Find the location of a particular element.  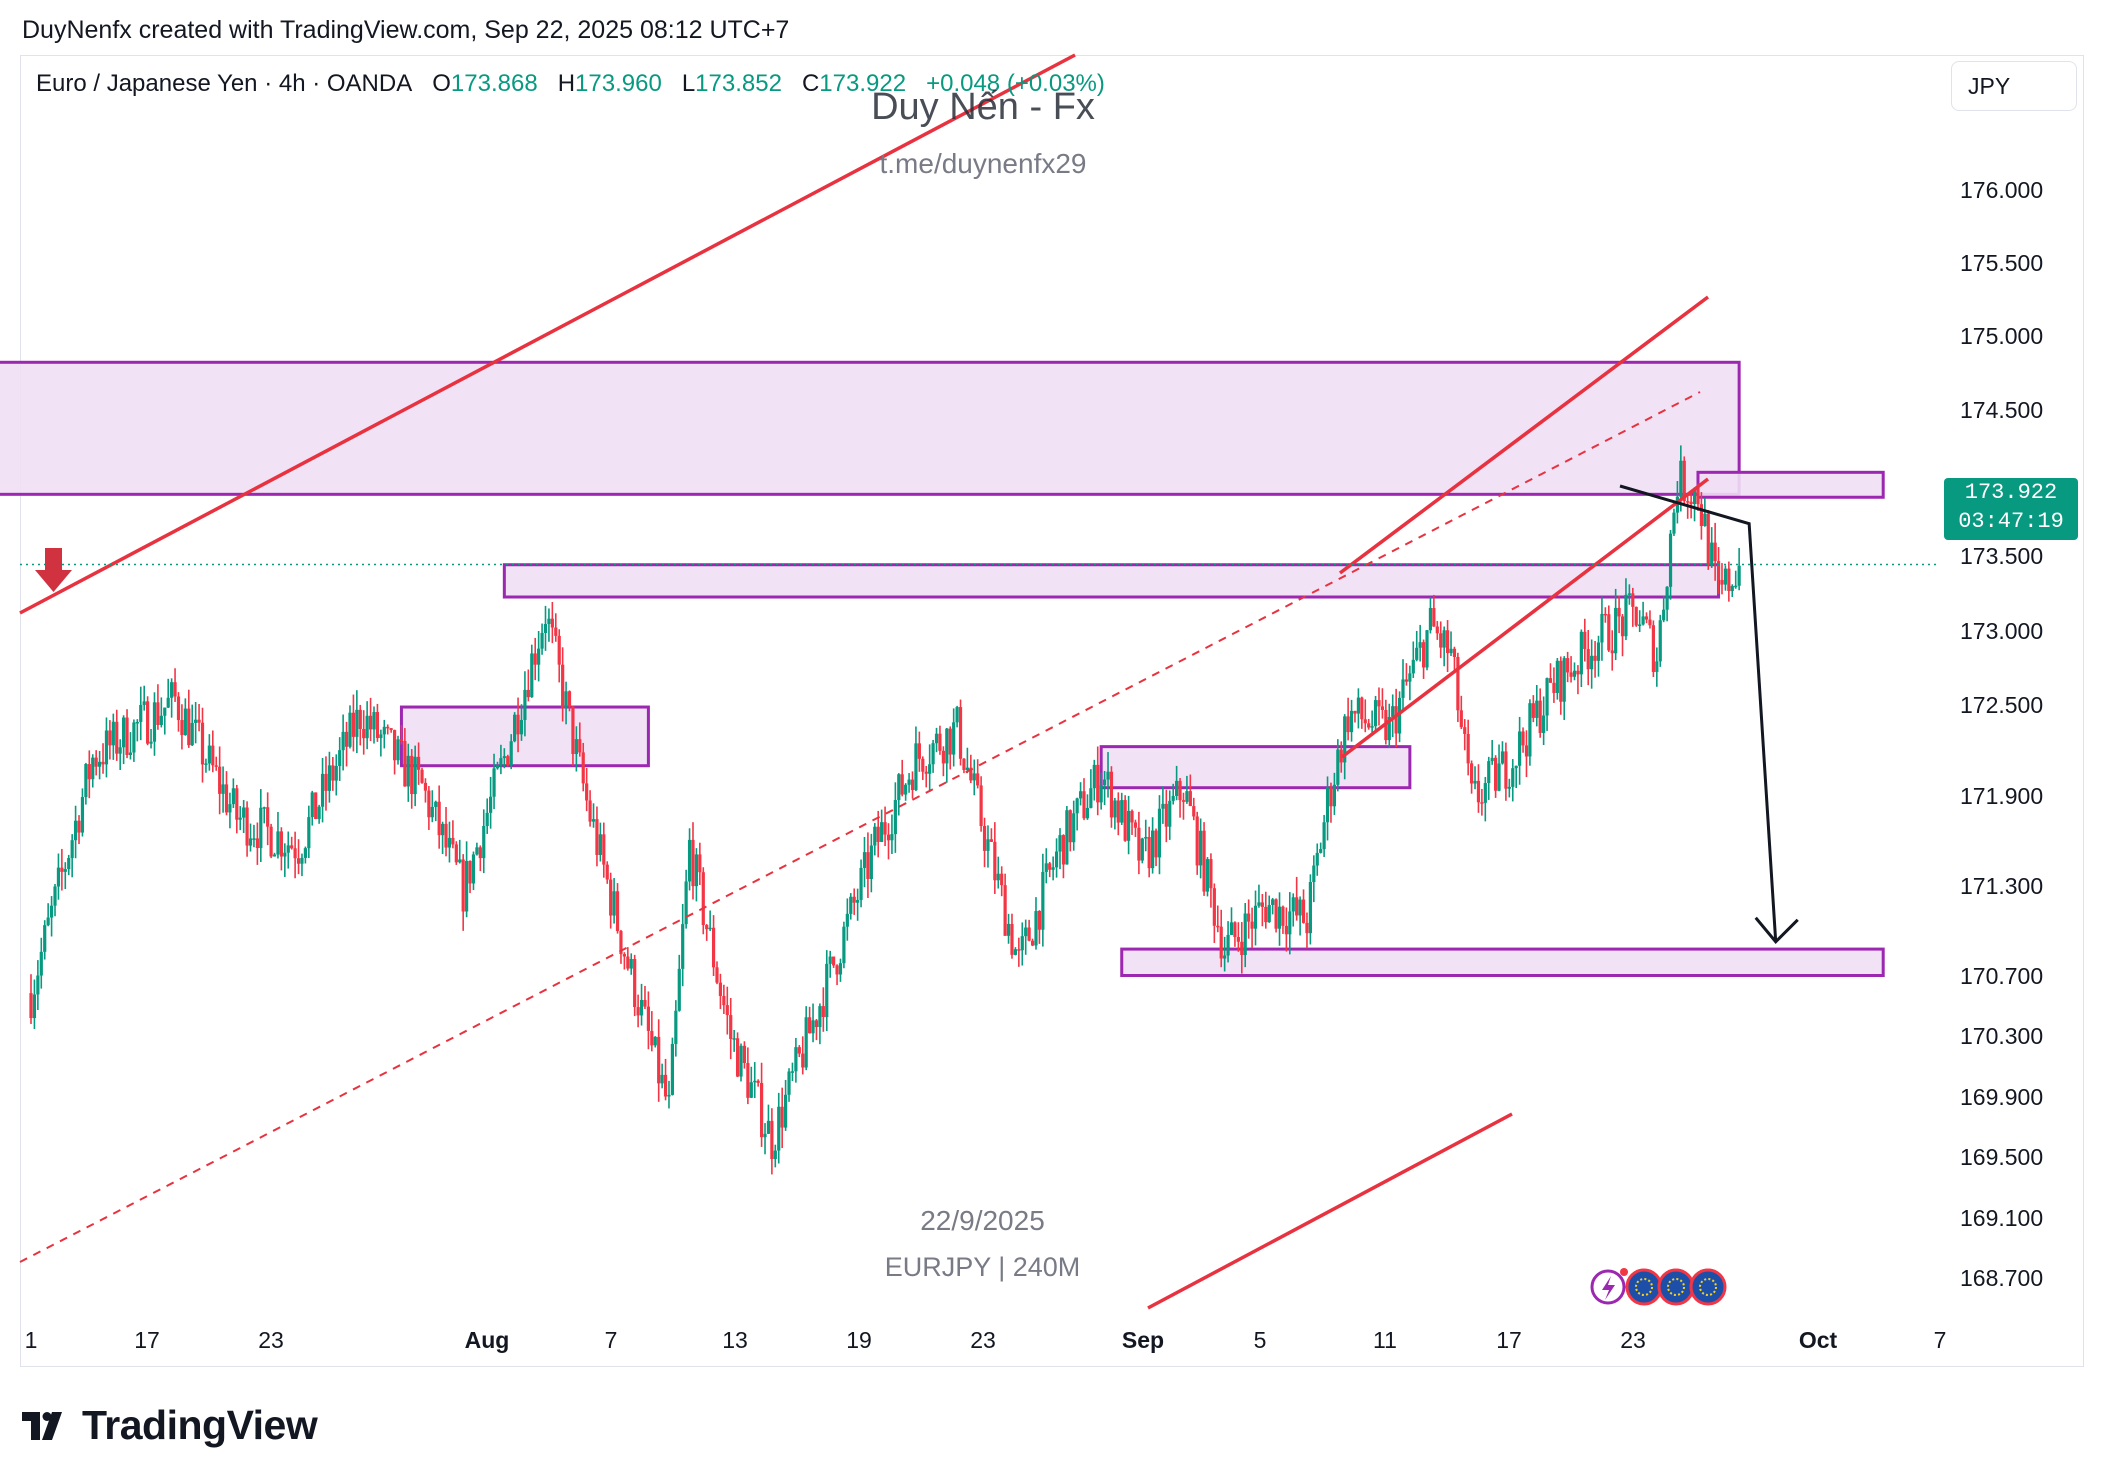

symbol-description: Euro / Japanese Yen · 4h · OANDA is located at coordinates (224, 83).